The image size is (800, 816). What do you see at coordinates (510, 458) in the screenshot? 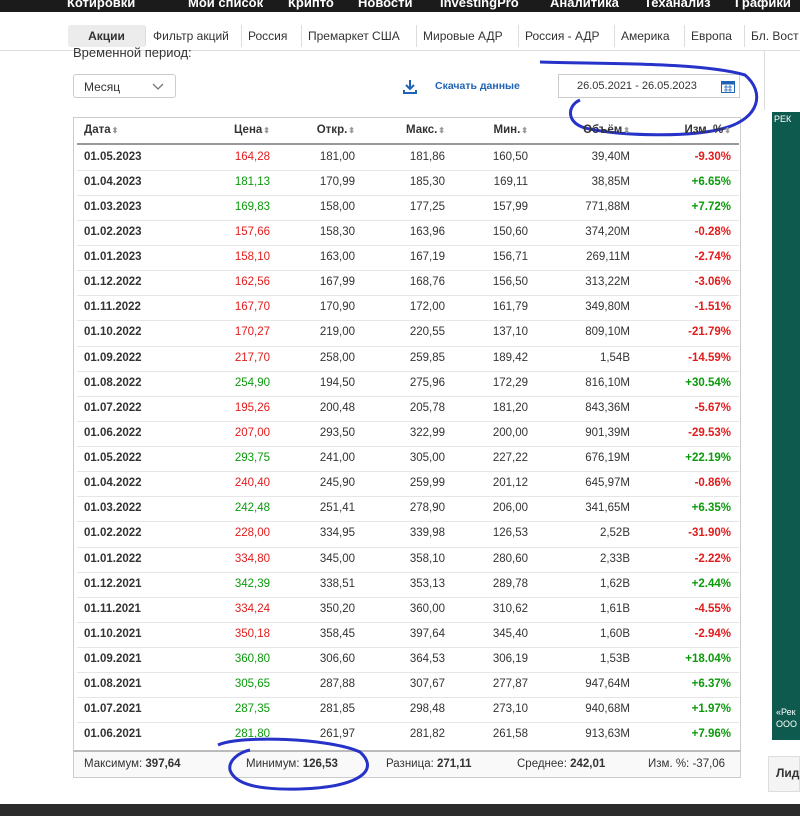
I see `value-cell: 227,22` at bounding box center [510, 458].